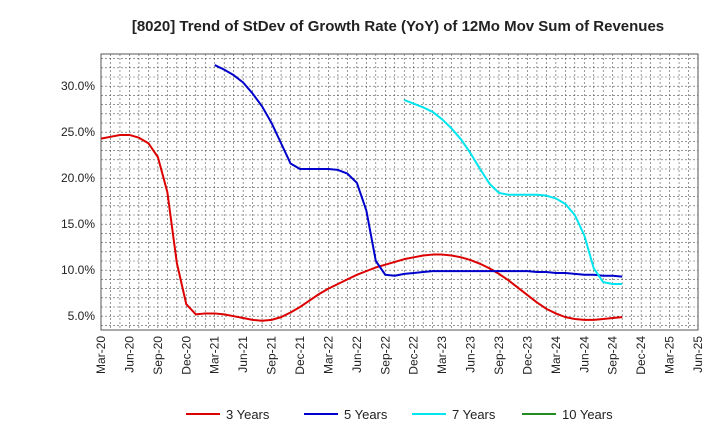  What do you see at coordinates (698, 354) in the screenshot?
I see `x-tick-label: Jun-25` at bounding box center [698, 354].